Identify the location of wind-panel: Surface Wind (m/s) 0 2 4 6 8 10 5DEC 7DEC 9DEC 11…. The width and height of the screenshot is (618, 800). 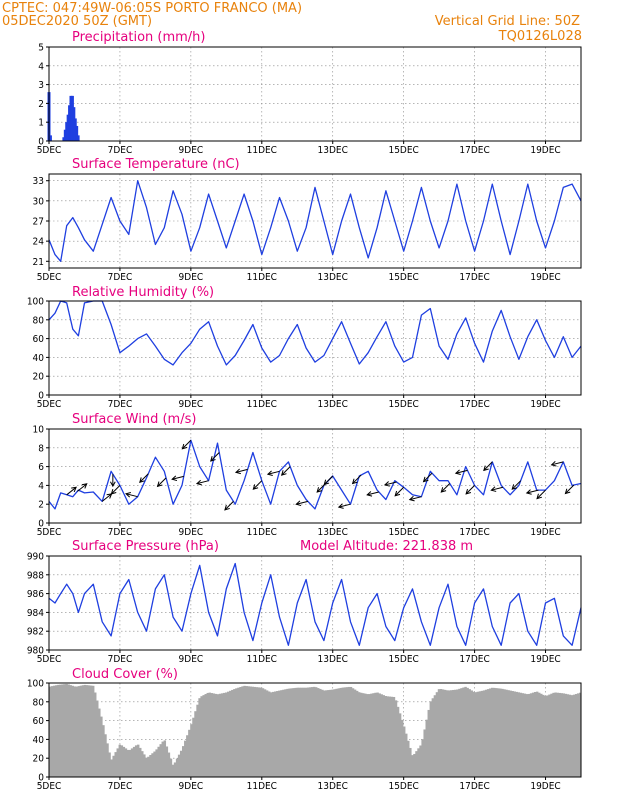
(307, 475).